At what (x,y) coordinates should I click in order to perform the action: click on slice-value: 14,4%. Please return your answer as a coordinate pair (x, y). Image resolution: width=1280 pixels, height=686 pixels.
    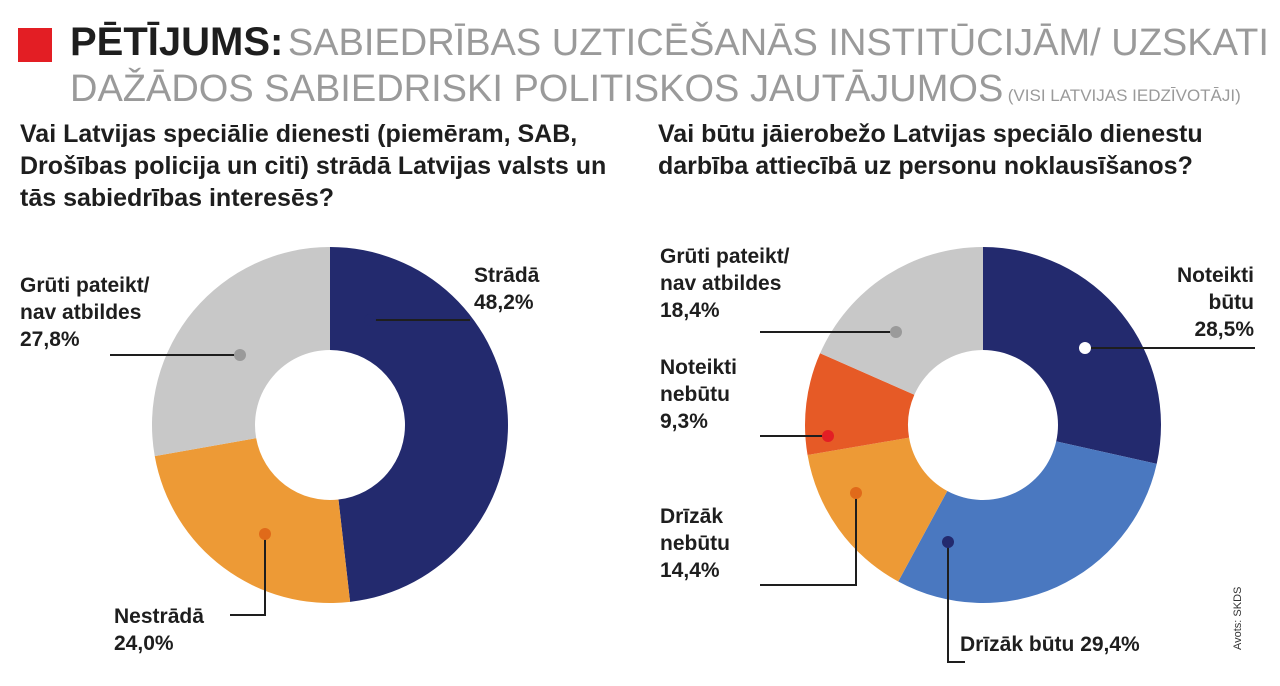
    Looking at the image, I should click on (690, 570).